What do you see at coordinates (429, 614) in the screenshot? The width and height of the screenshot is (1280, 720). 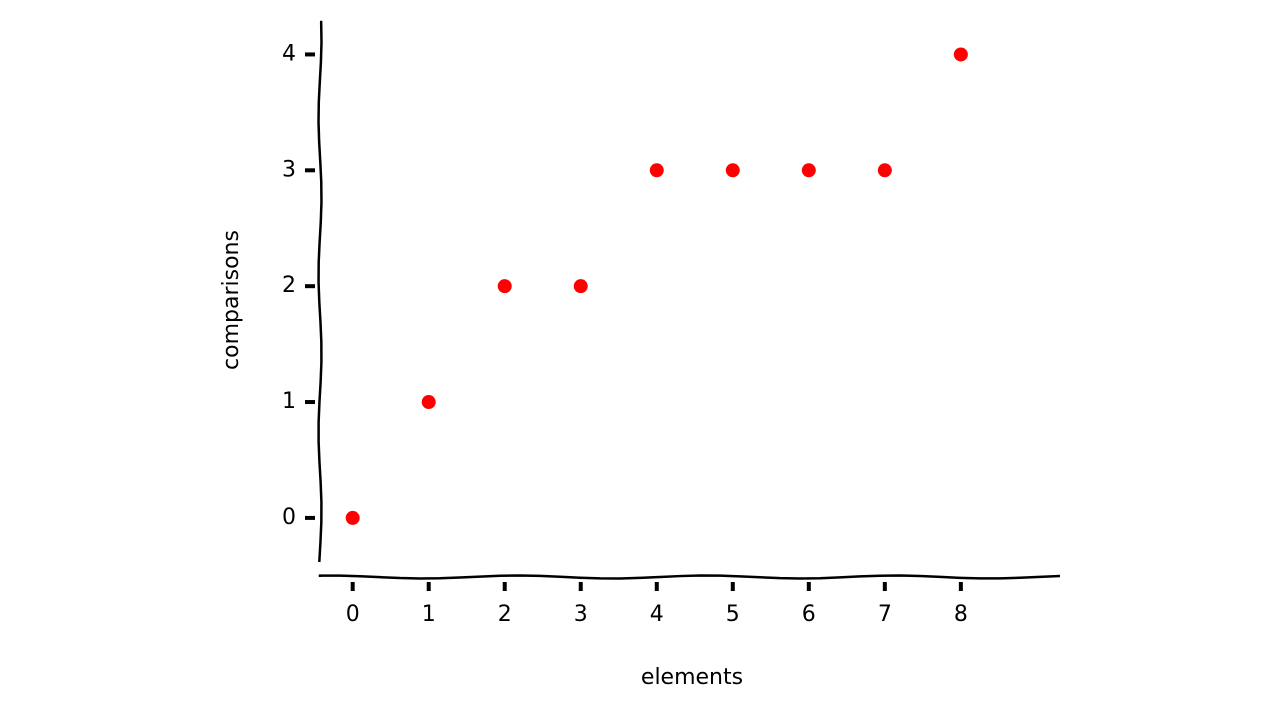 I see `x-tick-label: 1` at bounding box center [429, 614].